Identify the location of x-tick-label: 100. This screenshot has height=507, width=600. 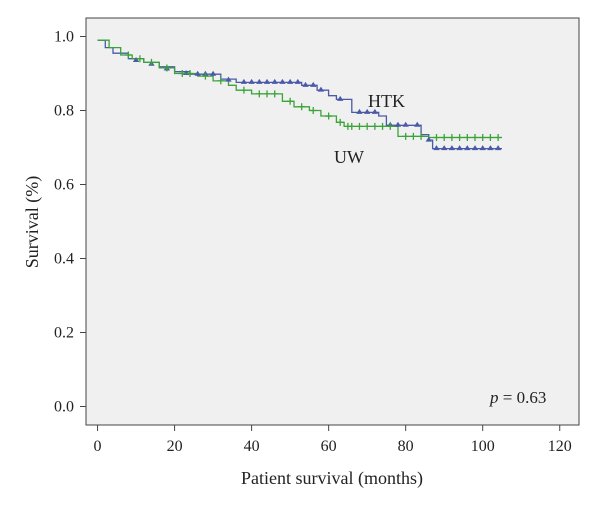
(483, 446).